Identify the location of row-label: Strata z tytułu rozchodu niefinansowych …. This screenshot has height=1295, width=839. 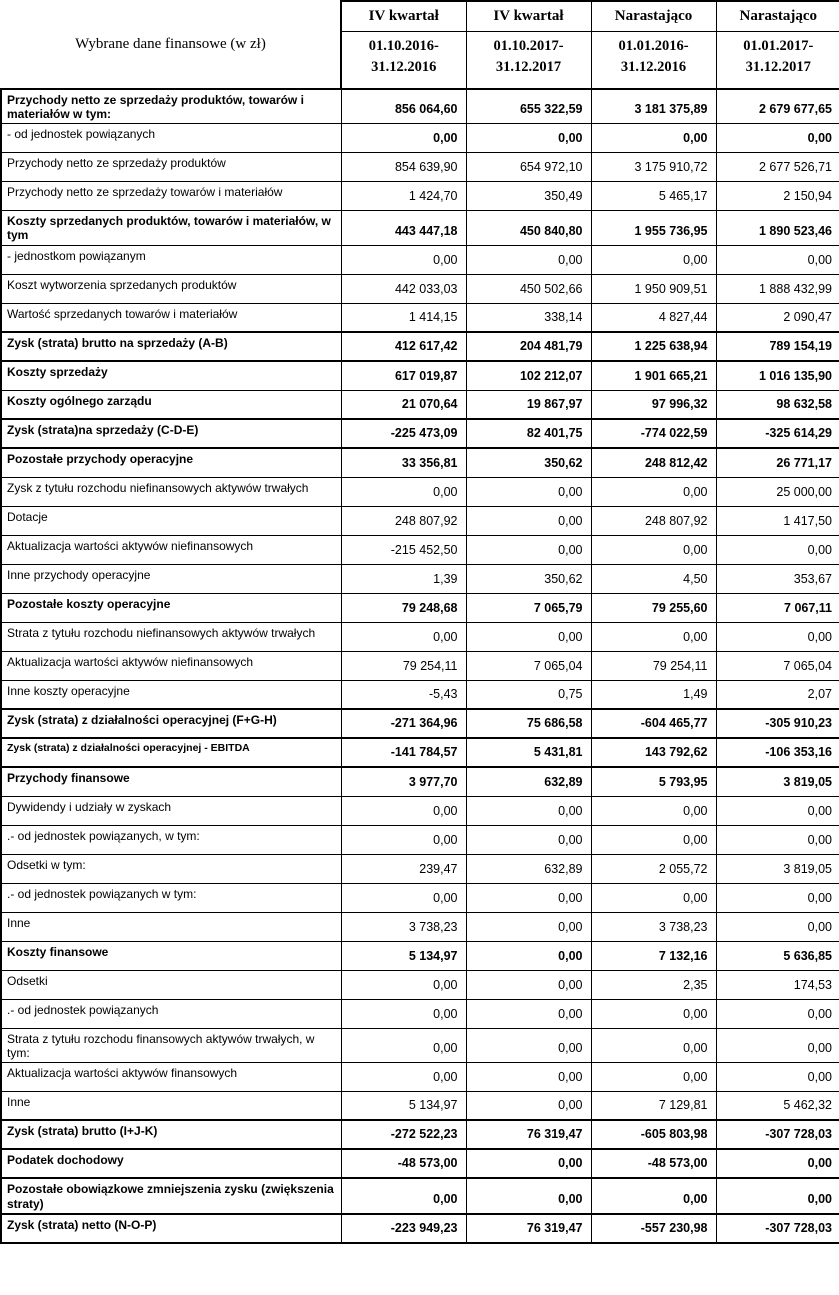
(171, 636).